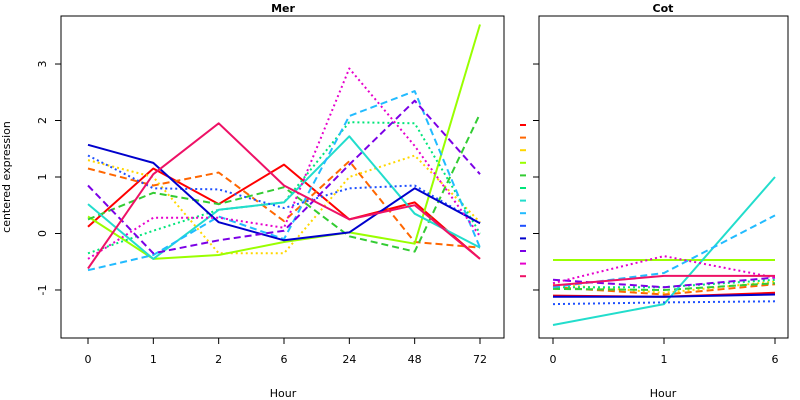 The height and width of the screenshot is (400, 800). I want to click on mer-x-tick-label: 24, so click(349, 359).